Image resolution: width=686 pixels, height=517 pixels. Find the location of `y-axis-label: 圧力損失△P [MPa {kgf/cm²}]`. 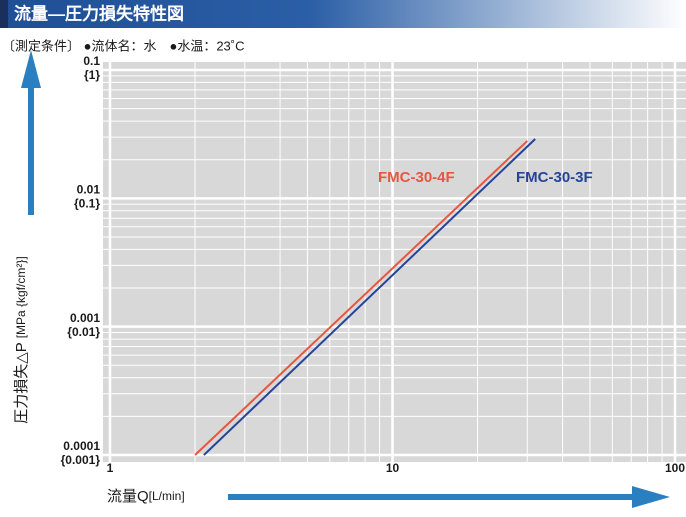

y-axis-label: 圧力損失△P [MPa {kgf/cm²}] is located at coordinates (21, 339).